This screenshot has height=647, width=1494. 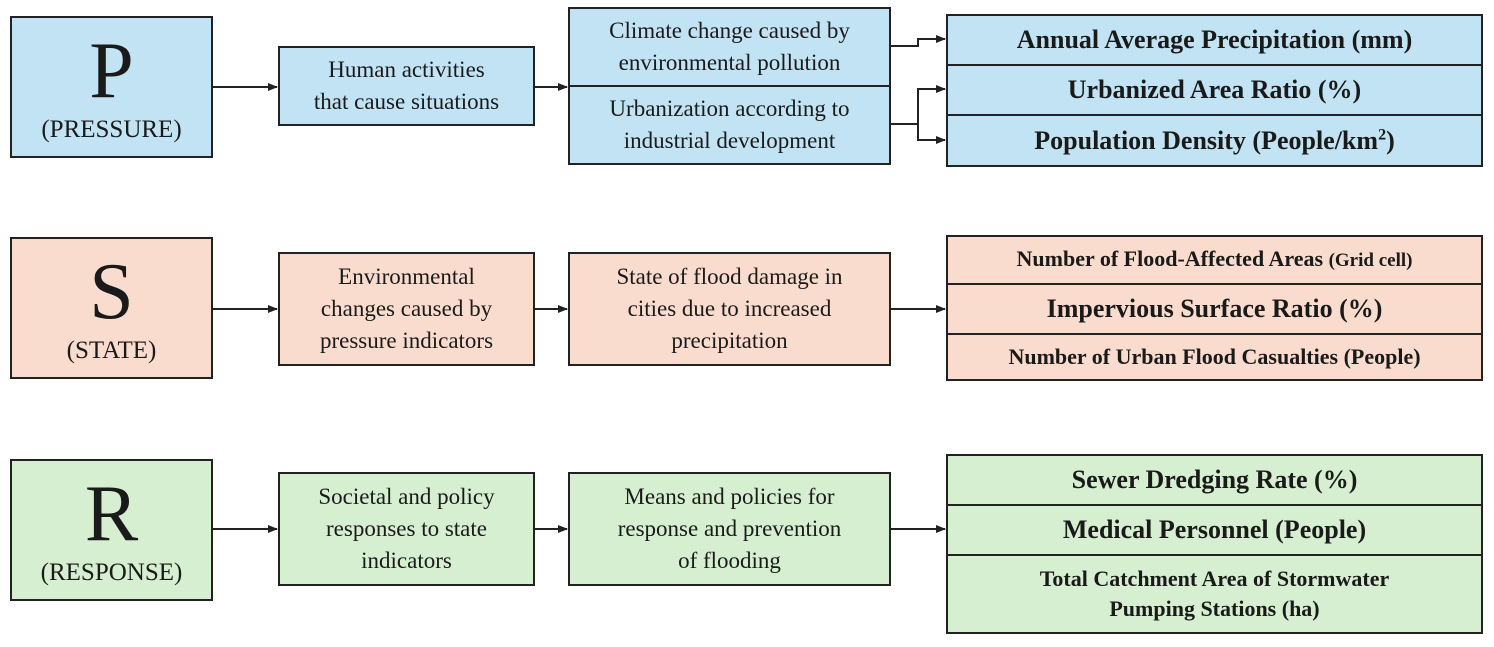 I want to click on arrow-p-climate, so click(x=918, y=41).